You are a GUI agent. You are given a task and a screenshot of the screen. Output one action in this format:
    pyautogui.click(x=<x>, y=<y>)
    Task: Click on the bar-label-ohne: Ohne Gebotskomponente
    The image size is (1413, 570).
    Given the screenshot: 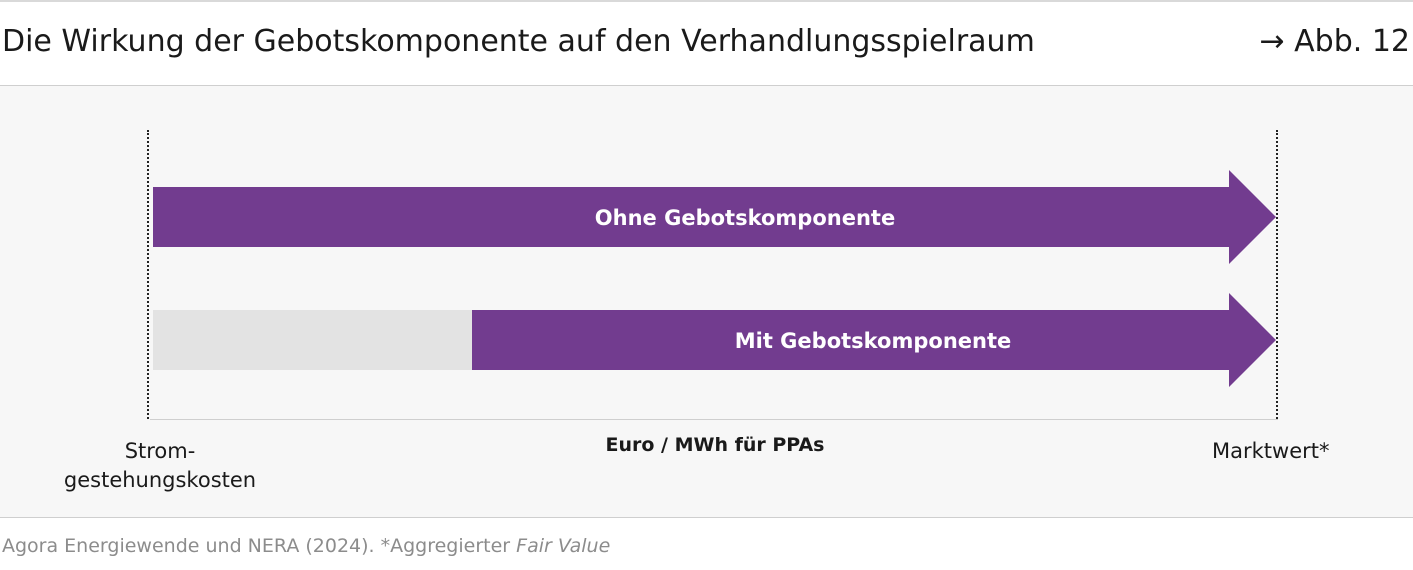 What is the action you would take?
    pyautogui.click(x=745, y=218)
    